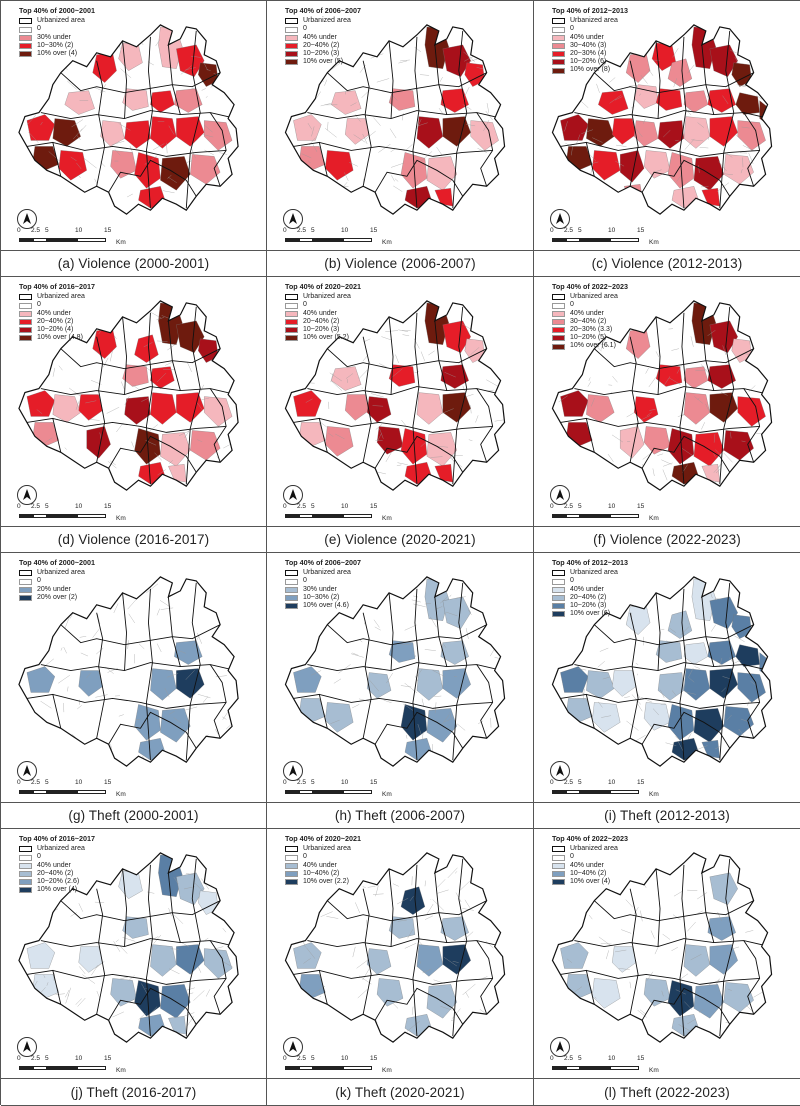  What do you see at coordinates (323, 287) in the screenshot?
I see `legend-title: Top 40% of 2020~2021` at bounding box center [323, 287].